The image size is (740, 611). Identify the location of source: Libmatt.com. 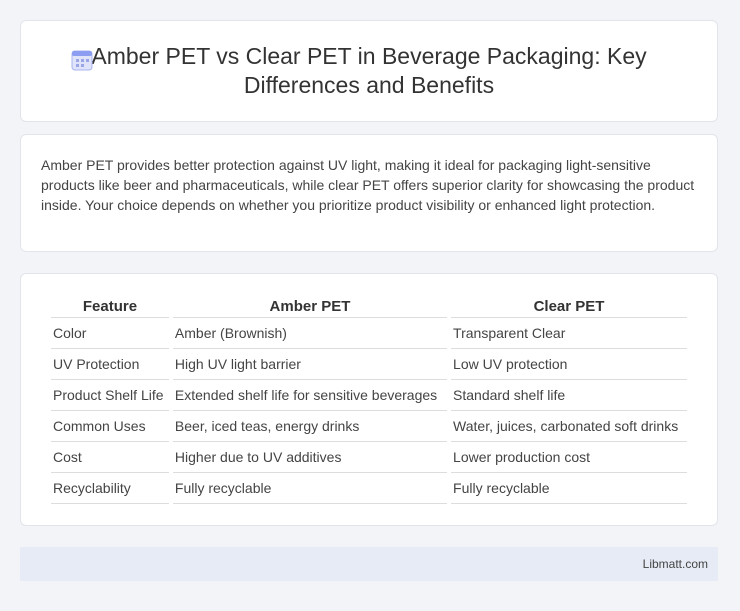
(675, 564).